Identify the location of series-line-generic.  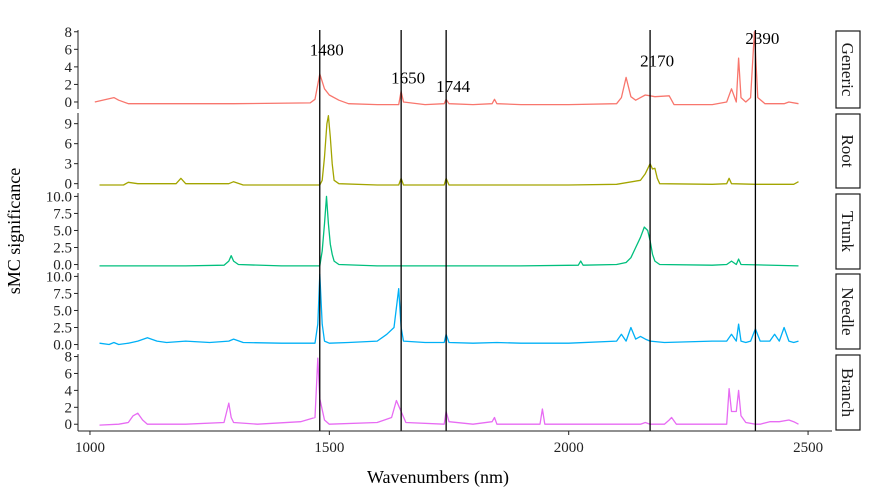
(446, 68).